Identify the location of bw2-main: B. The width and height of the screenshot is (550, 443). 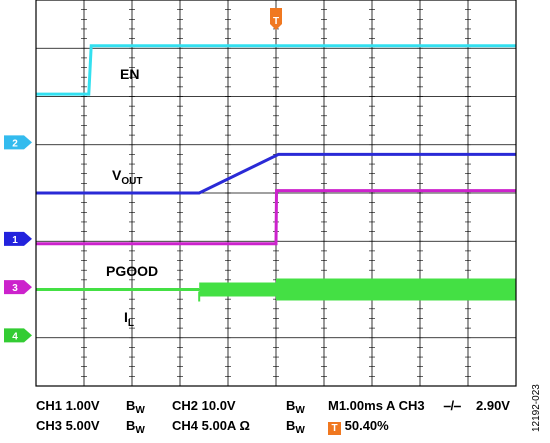
(291, 405).